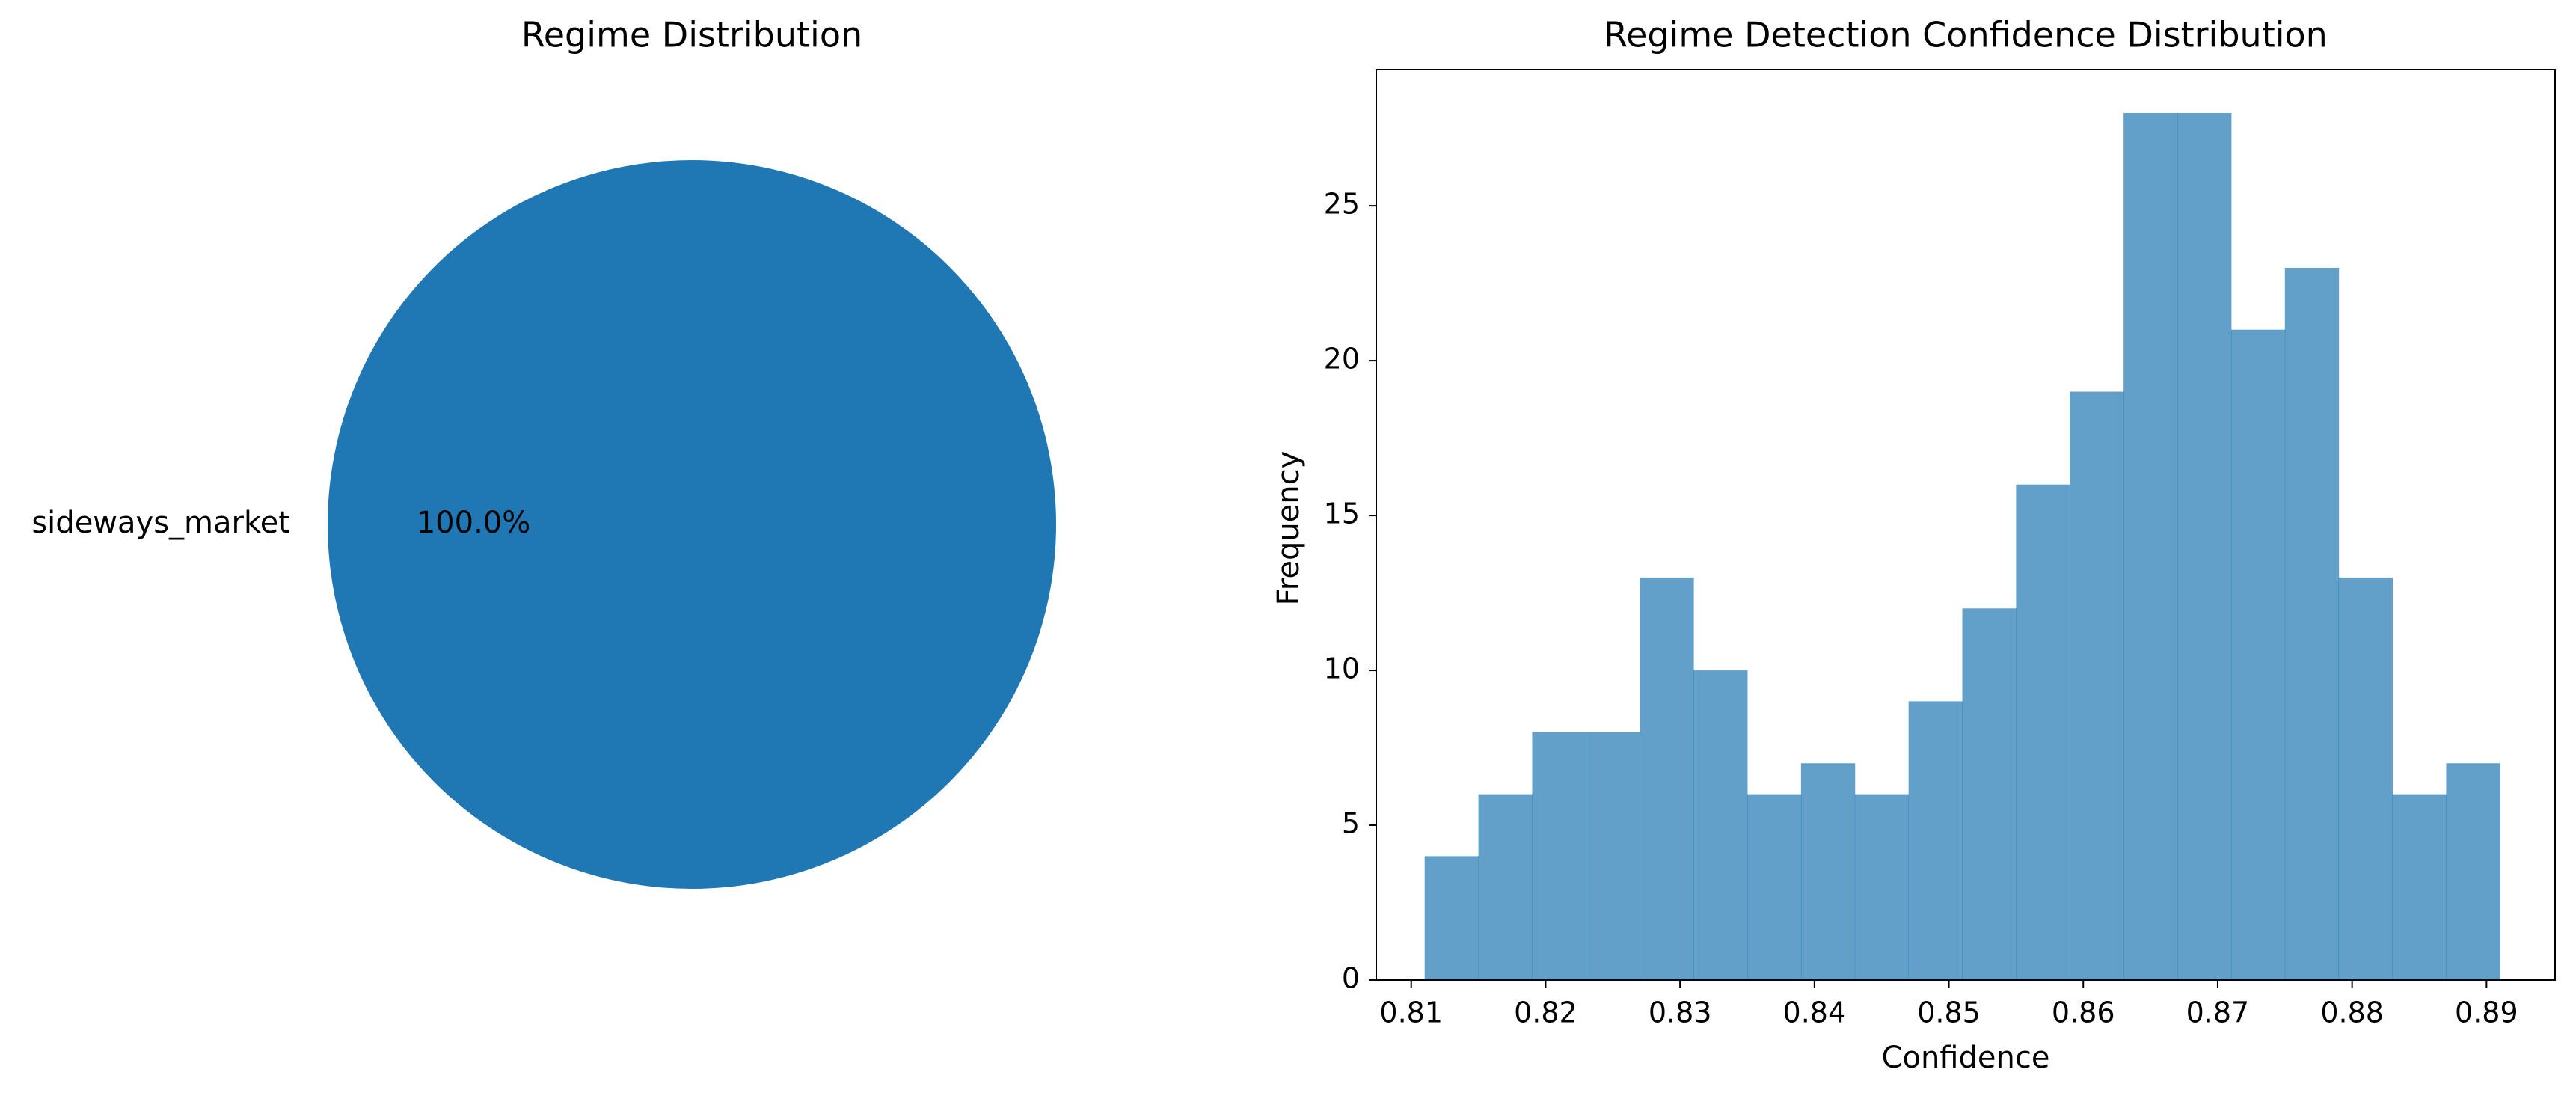  Describe the element at coordinates (1289, 529) in the screenshot. I see `y-axis-label: Frequency` at that location.